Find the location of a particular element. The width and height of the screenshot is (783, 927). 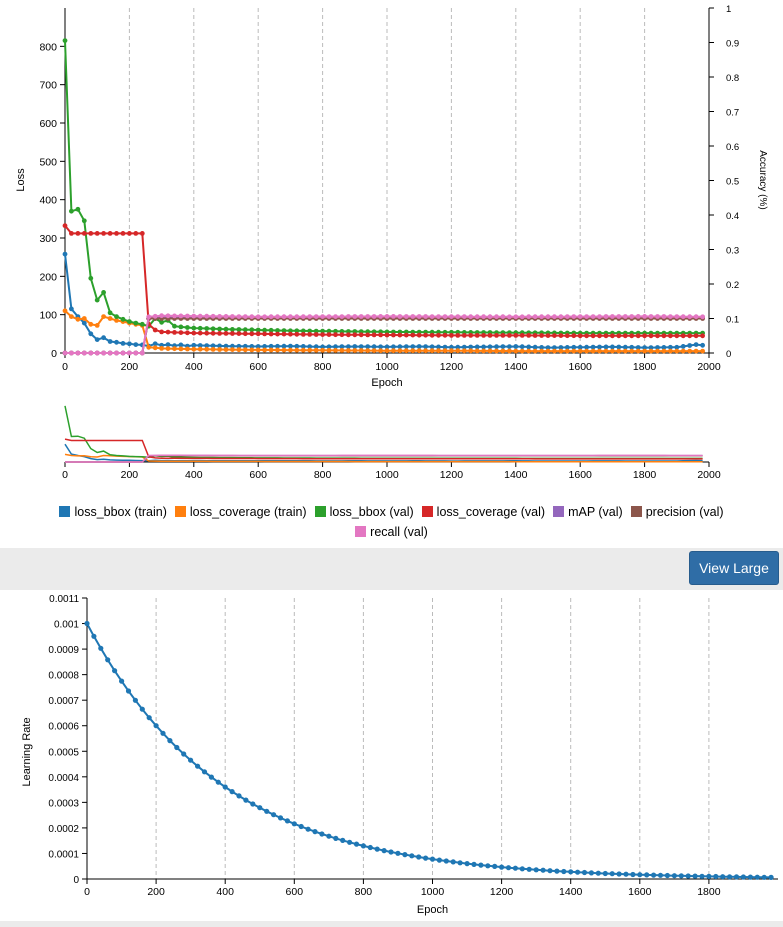

x-axis-label: Epoch is located at coordinates (386, 383).